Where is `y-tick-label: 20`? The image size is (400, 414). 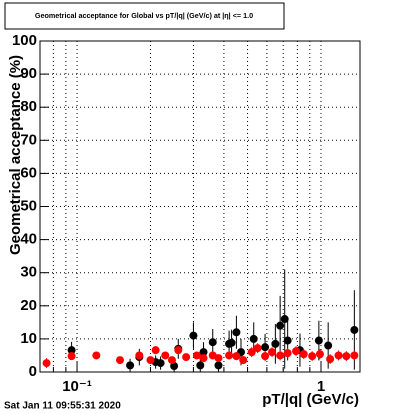
y-tick-label: 20 is located at coordinates (28, 305).